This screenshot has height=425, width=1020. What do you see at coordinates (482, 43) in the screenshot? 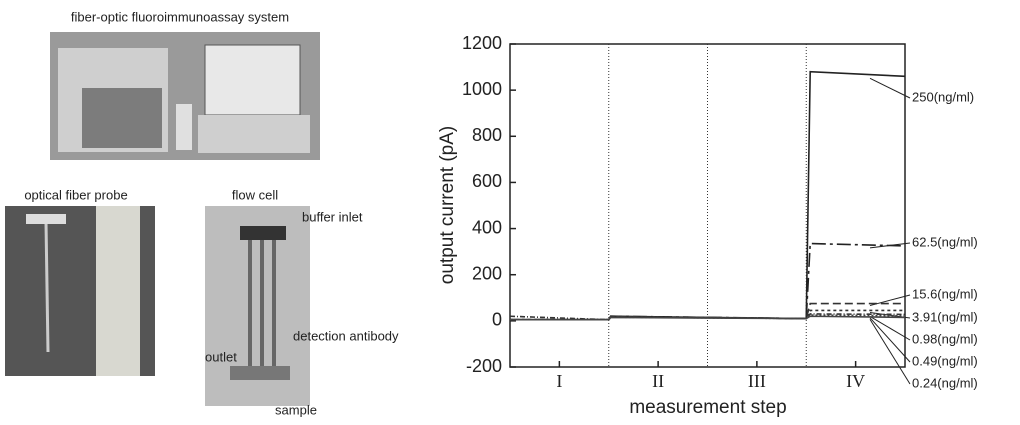
I see `y-tick-label: 1200` at bounding box center [482, 43].